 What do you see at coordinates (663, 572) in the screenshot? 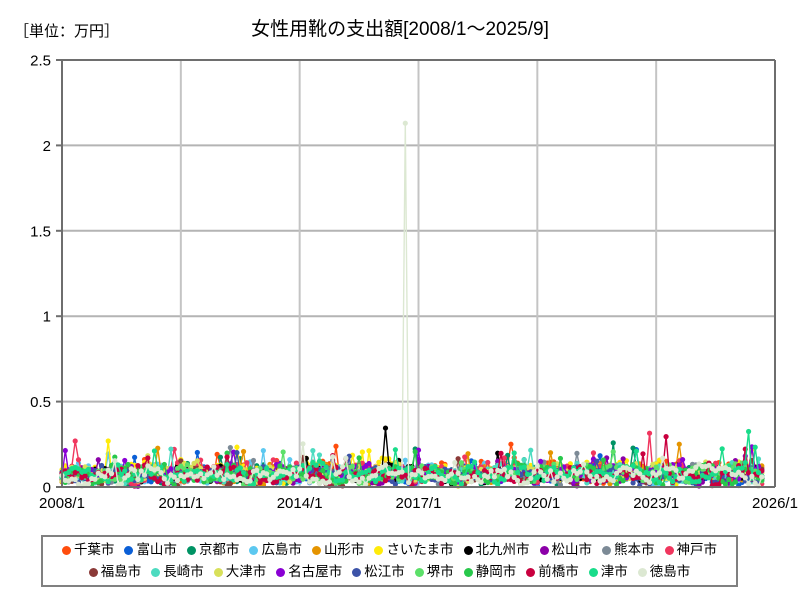
I see `legend-item-徳島市: 徳島市` at bounding box center [663, 572].